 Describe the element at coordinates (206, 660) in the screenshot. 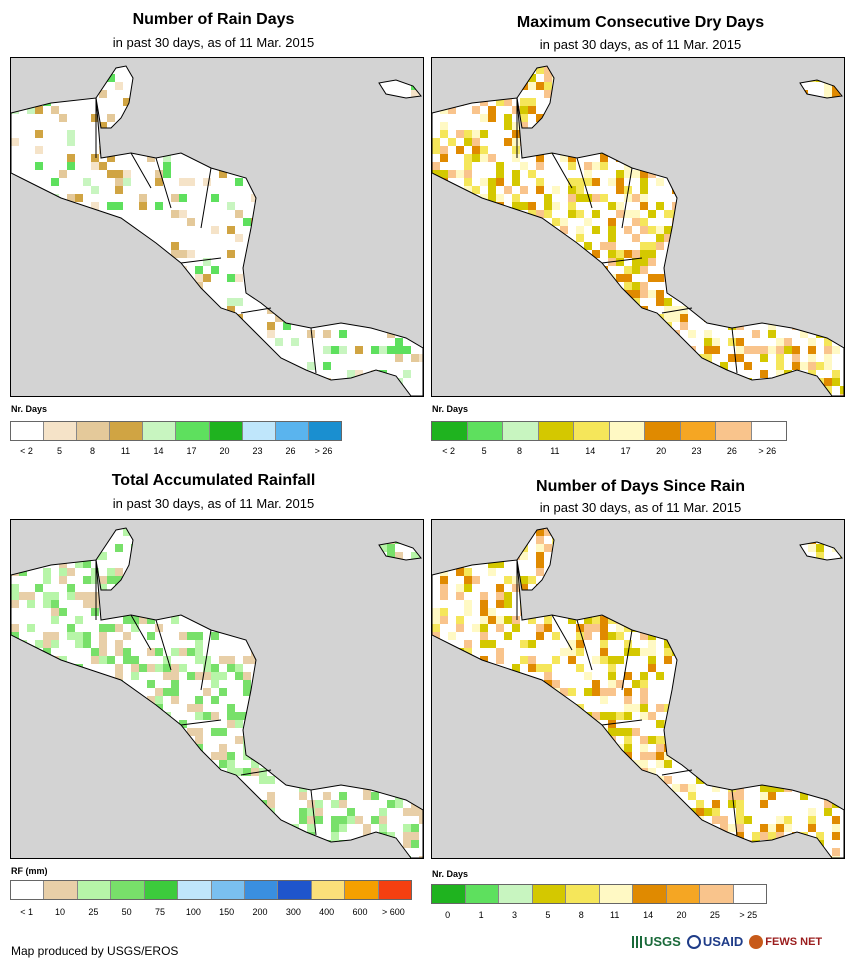

I see `country-border` at that location.